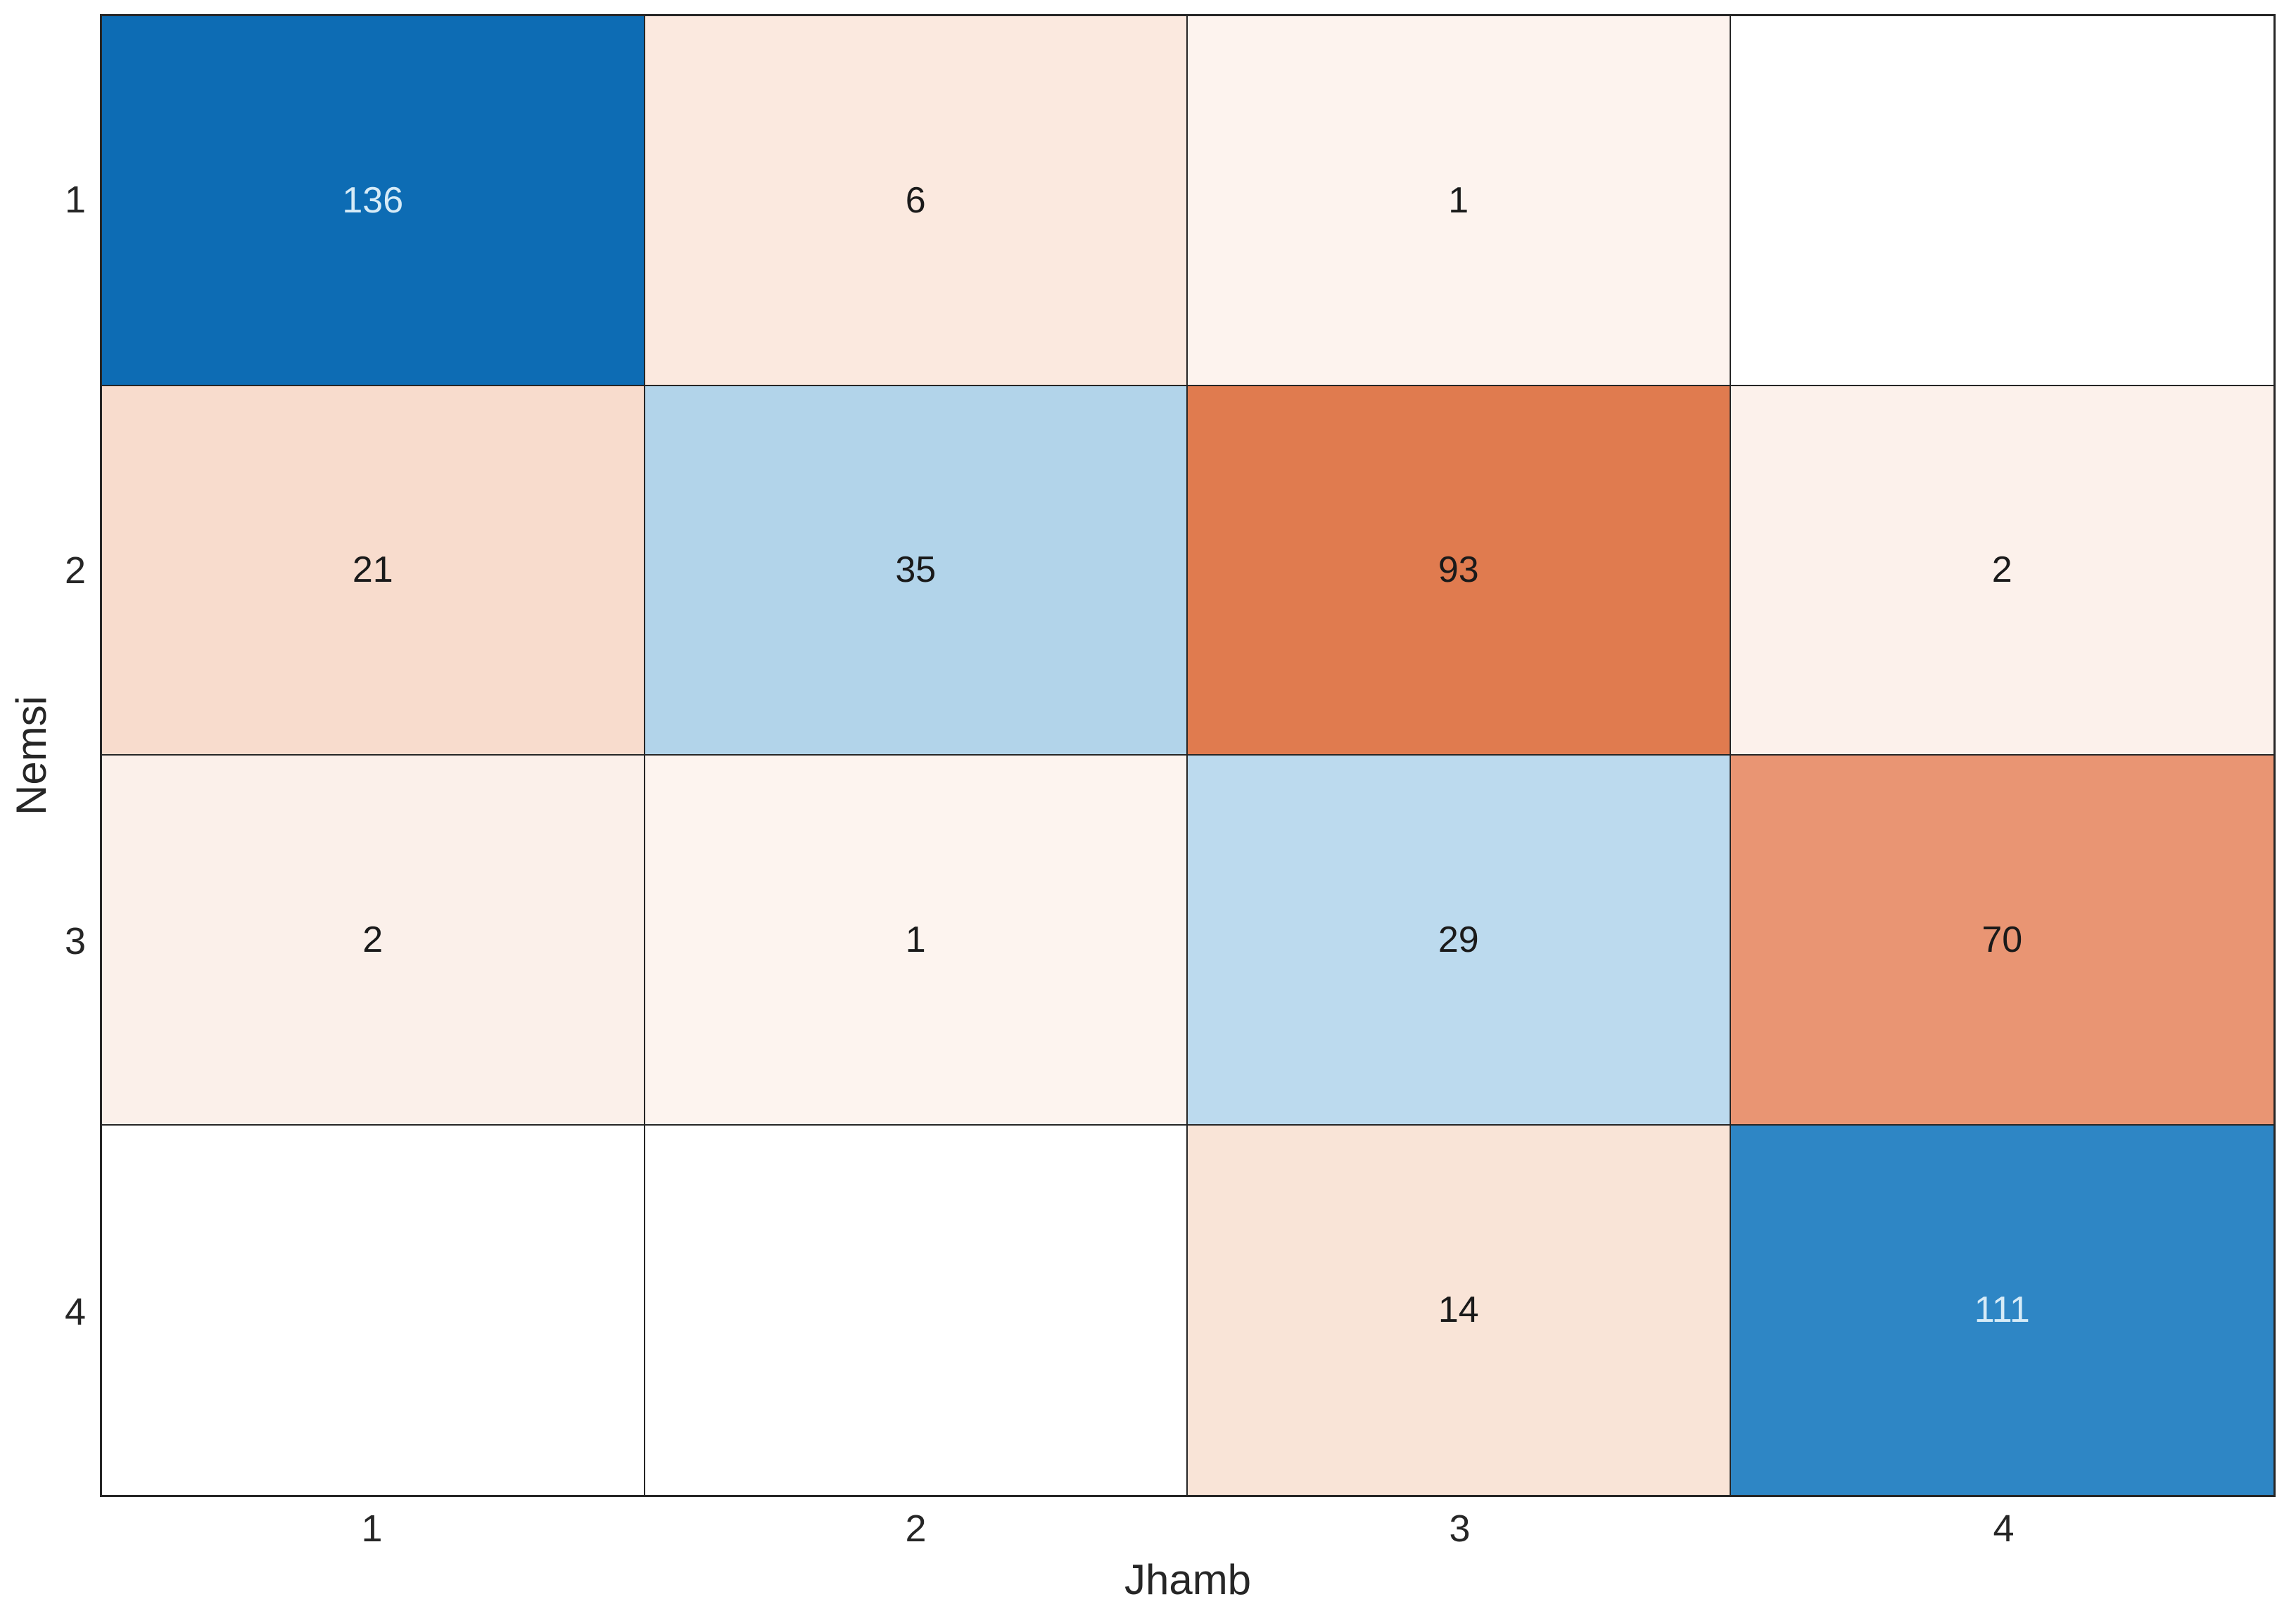  Describe the element at coordinates (372, 1529) in the screenshot. I see `x-tick-label: 1` at that location.